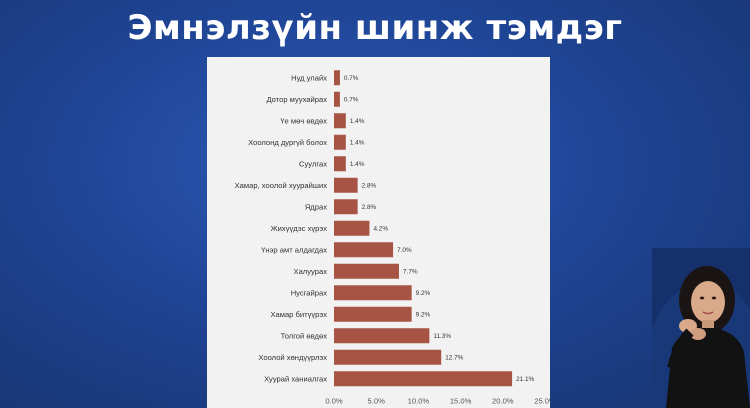 This screenshot has width=750, height=408. What do you see at coordinates (375, 28) in the screenshot?
I see `slide-title: Эмнэлзүйн шинж тэмдэг` at bounding box center [375, 28].